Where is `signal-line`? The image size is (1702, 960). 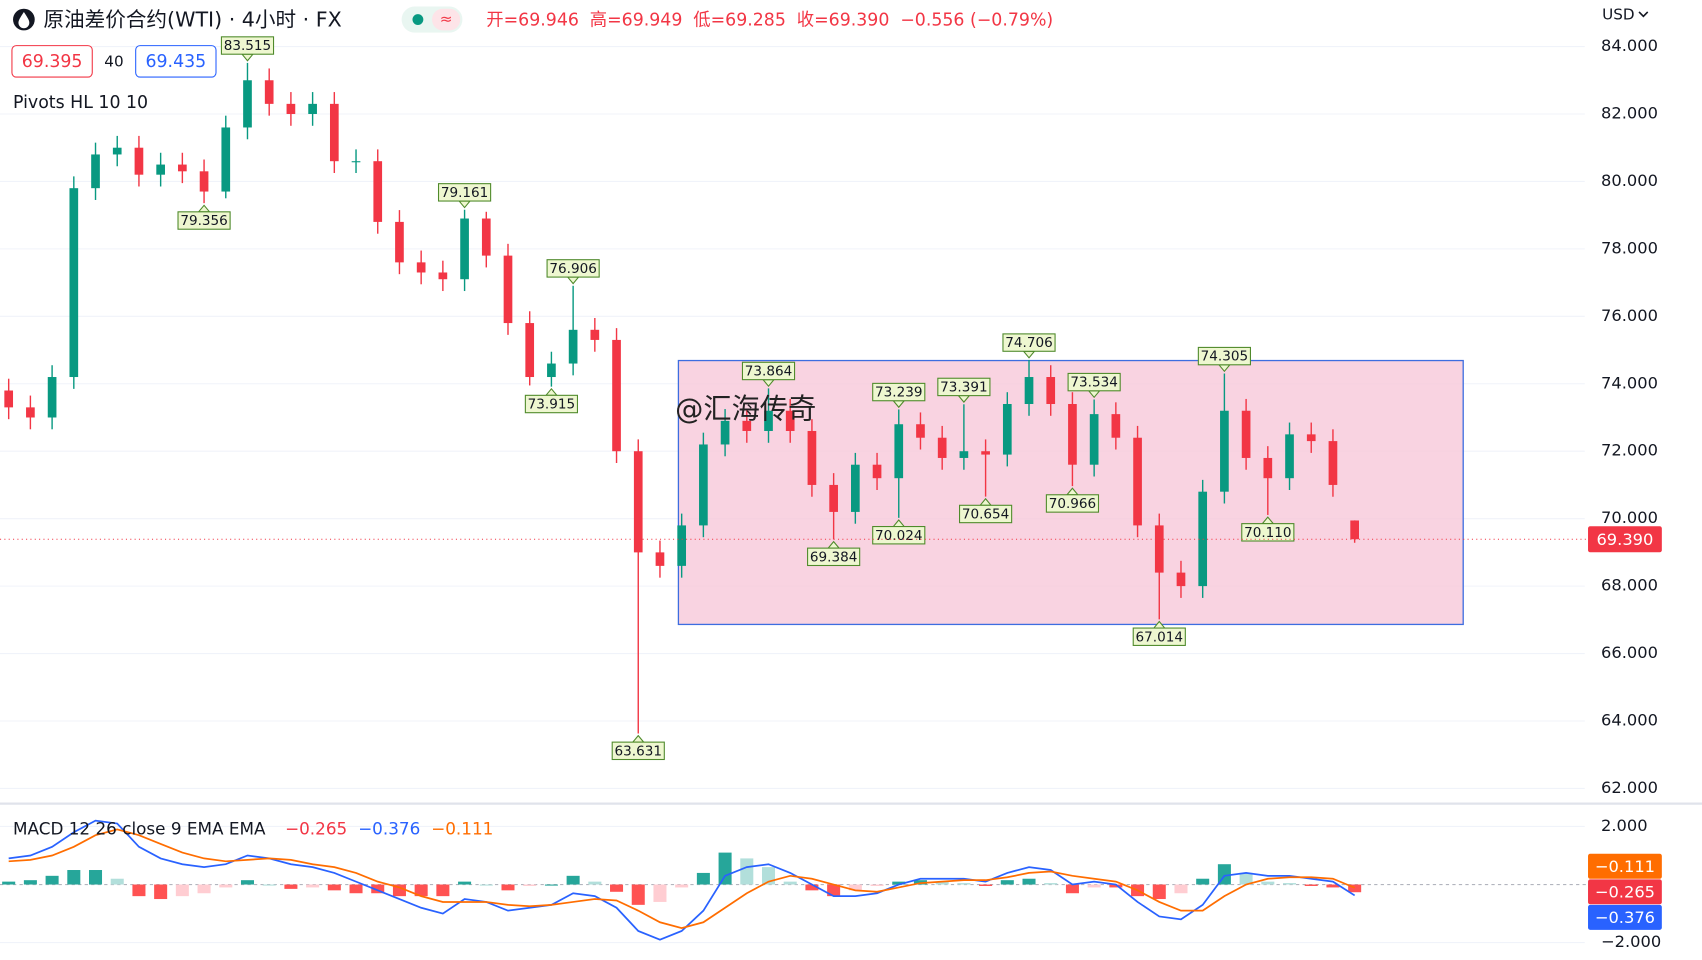 signal-line is located at coordinates (681, 878).